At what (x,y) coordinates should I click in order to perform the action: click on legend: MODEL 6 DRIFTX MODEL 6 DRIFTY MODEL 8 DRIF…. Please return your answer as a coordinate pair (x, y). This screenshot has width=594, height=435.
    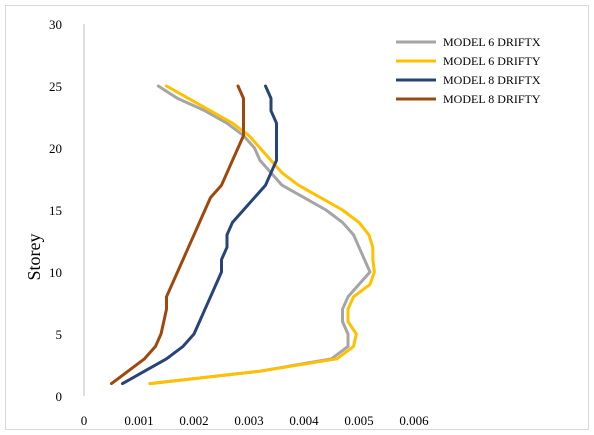
    Looking at the image, I should click on (468, 70).